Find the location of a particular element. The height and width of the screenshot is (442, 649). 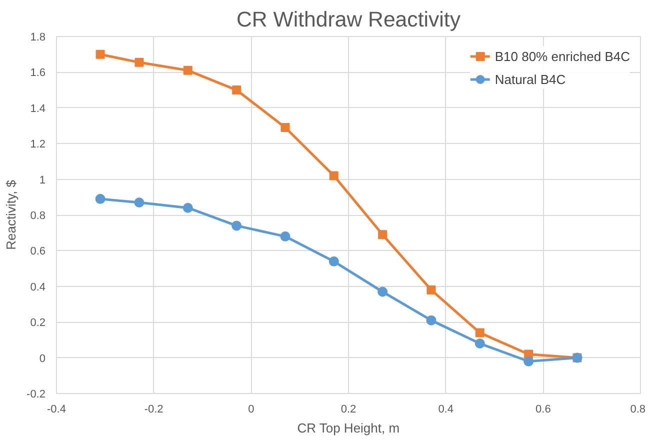

y-tick-label: 0 is located at coordinates (42, 358).